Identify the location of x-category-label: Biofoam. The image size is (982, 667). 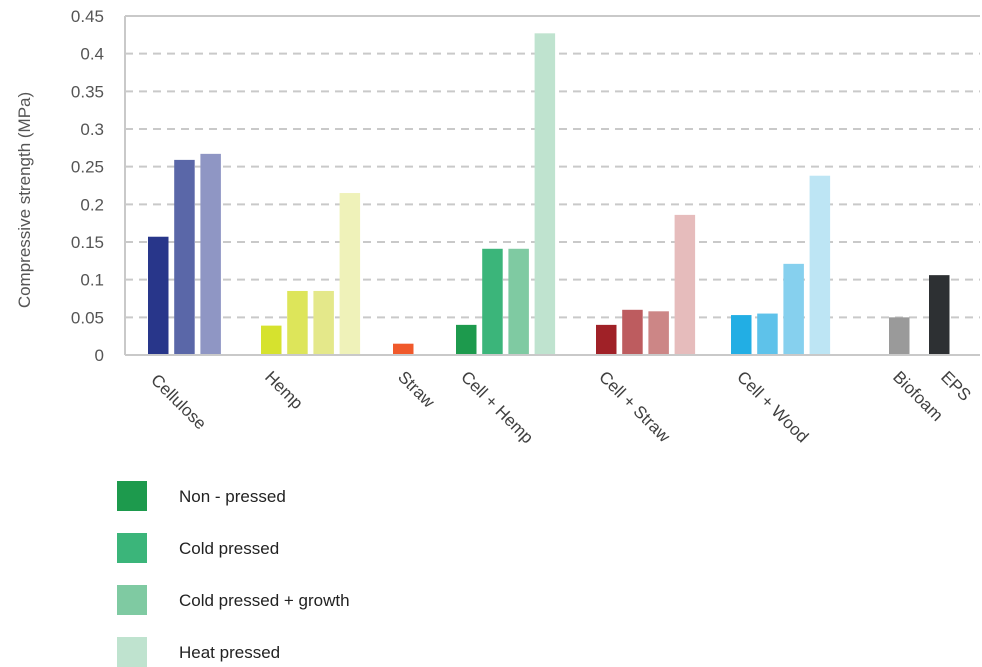
(918, 396).